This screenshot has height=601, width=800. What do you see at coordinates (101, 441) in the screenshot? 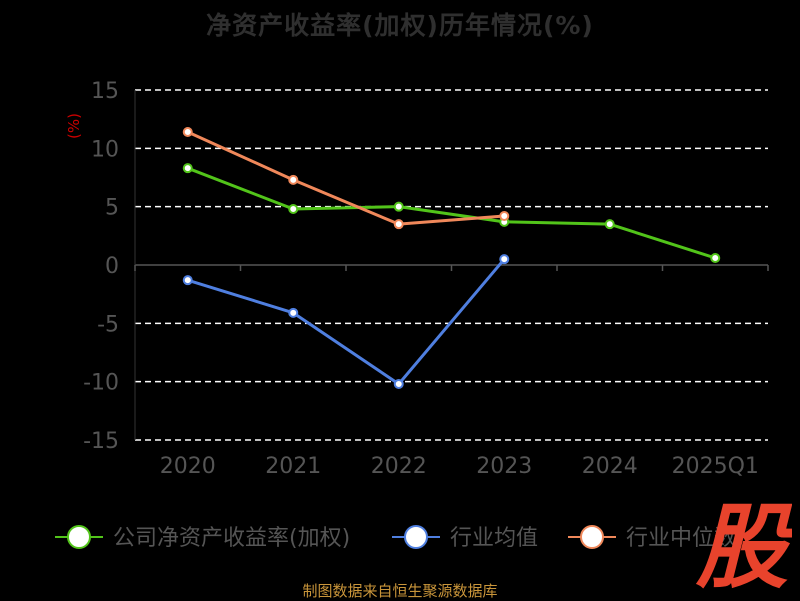
I see `y-tick-label: -15` at bounding box center [101, 441].